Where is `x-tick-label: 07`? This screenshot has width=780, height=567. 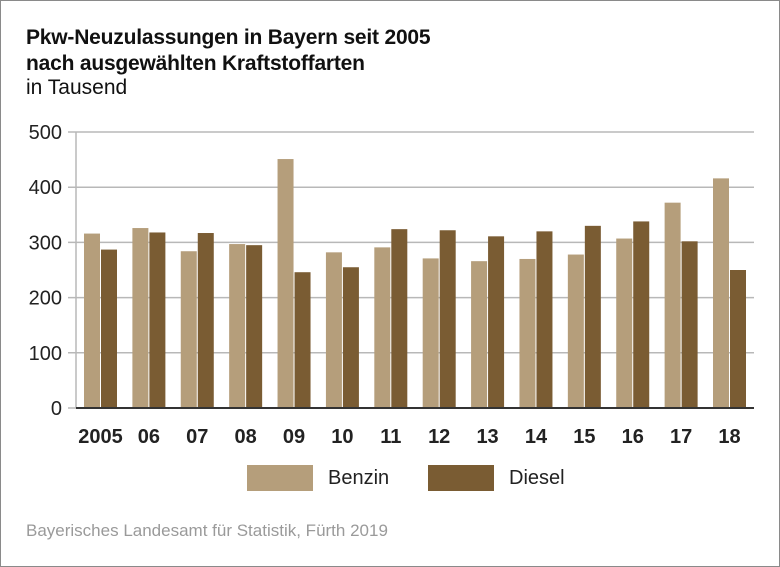 x-tick-label: 07 is located at coordinates (197, 437).